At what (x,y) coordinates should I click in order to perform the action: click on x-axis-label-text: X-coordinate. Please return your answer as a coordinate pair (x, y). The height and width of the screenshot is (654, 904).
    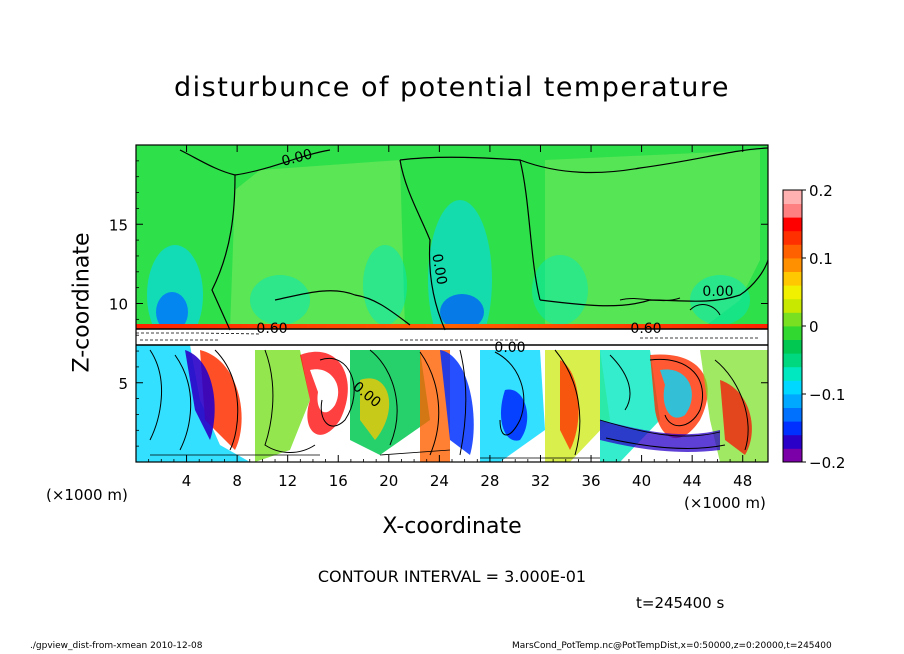
    Looking at the image, I should click on (452, 526).